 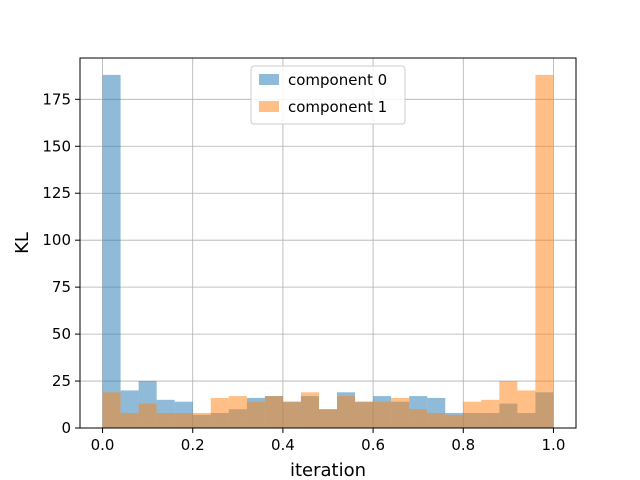 What do you see at coordinates (22, 243) in the screenshot?
I see `y-axis-title: KL` at bounding box center [22, 243].